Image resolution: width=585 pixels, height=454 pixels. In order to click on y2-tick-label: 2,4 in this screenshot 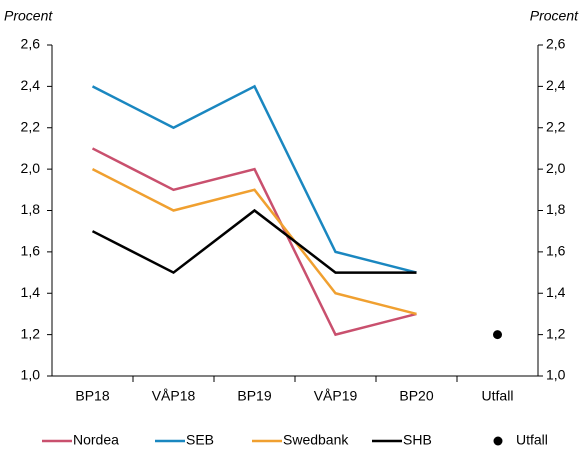, I will do `click(556, 85)`.